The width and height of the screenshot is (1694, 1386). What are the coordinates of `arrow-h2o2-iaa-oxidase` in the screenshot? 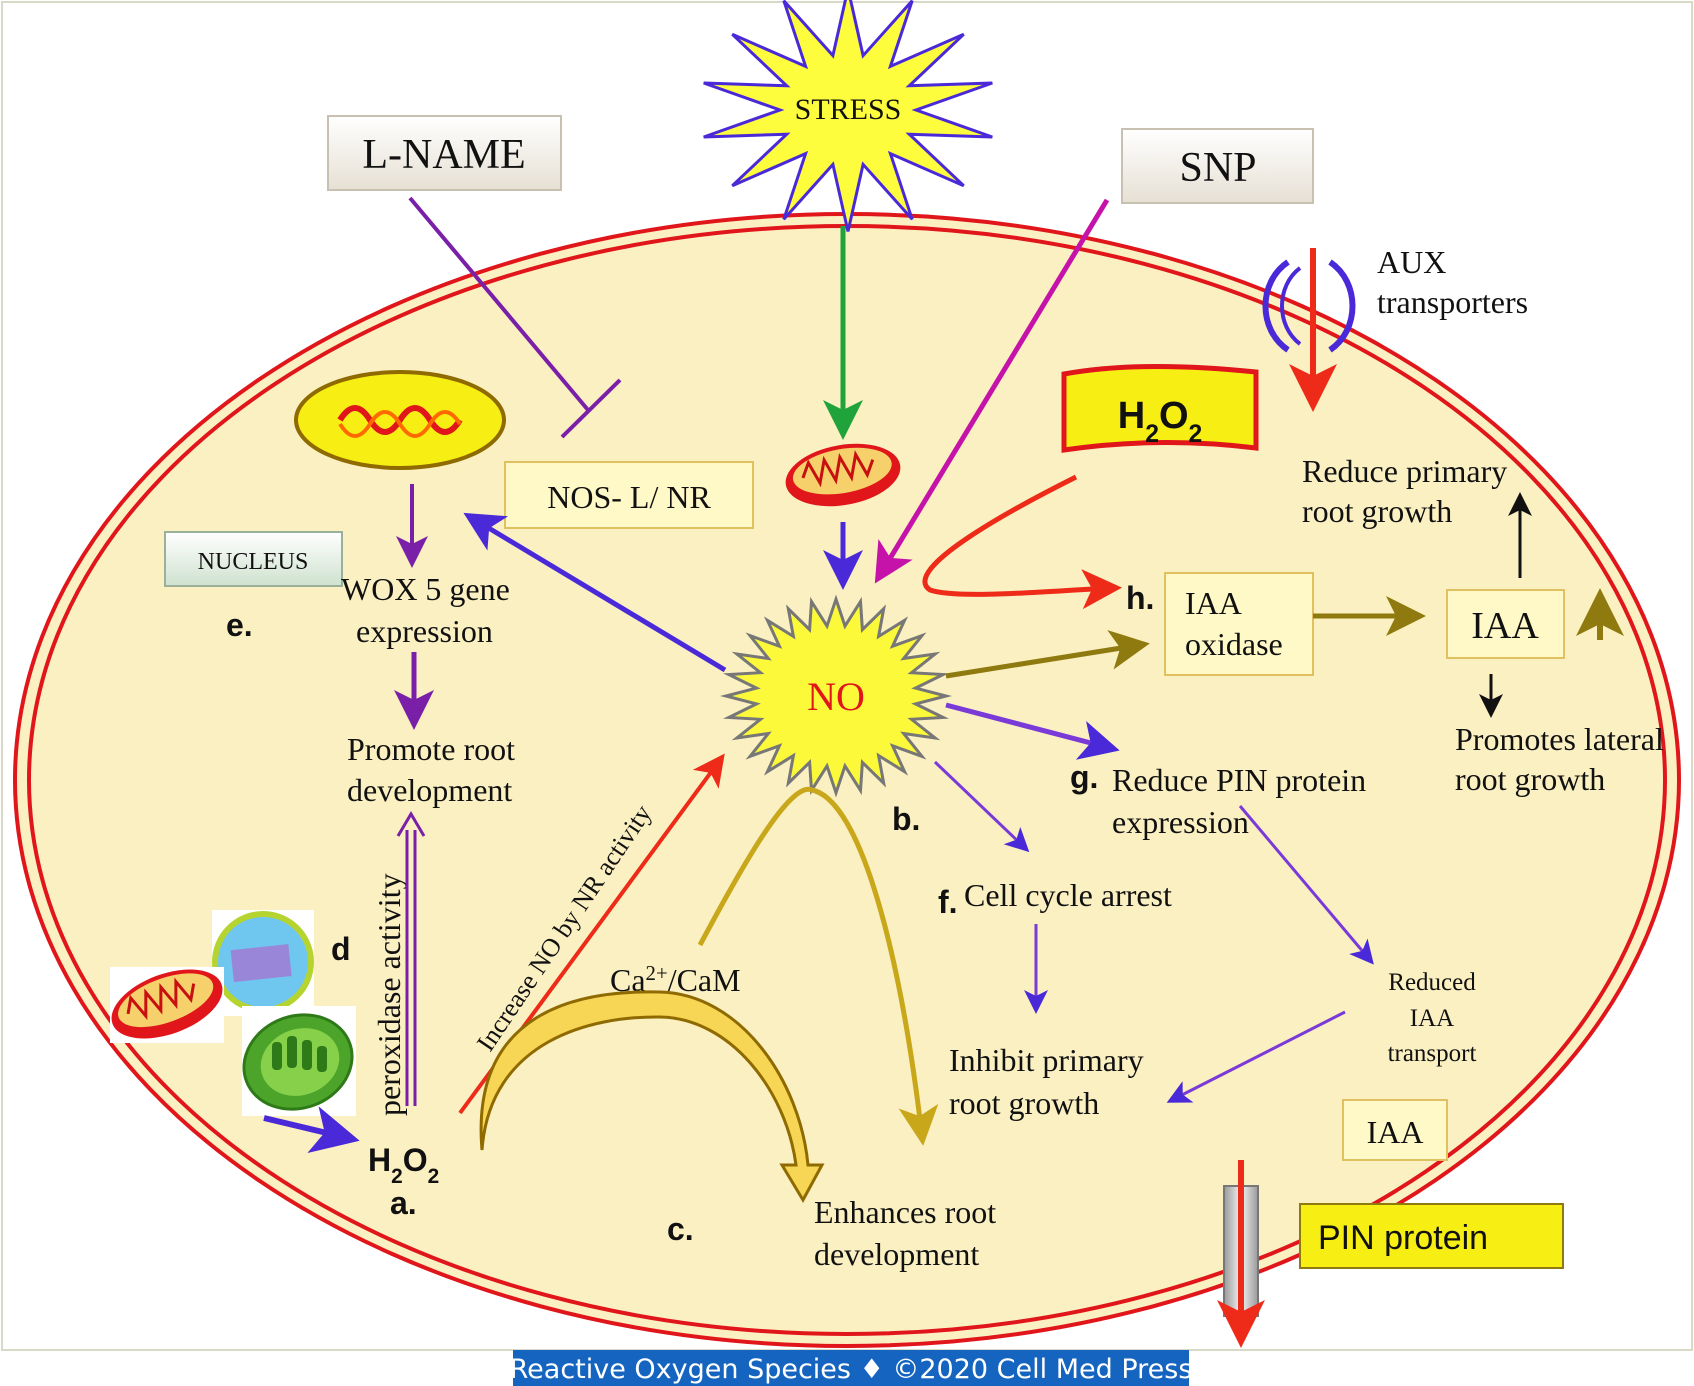 It's located at (1022, 542).